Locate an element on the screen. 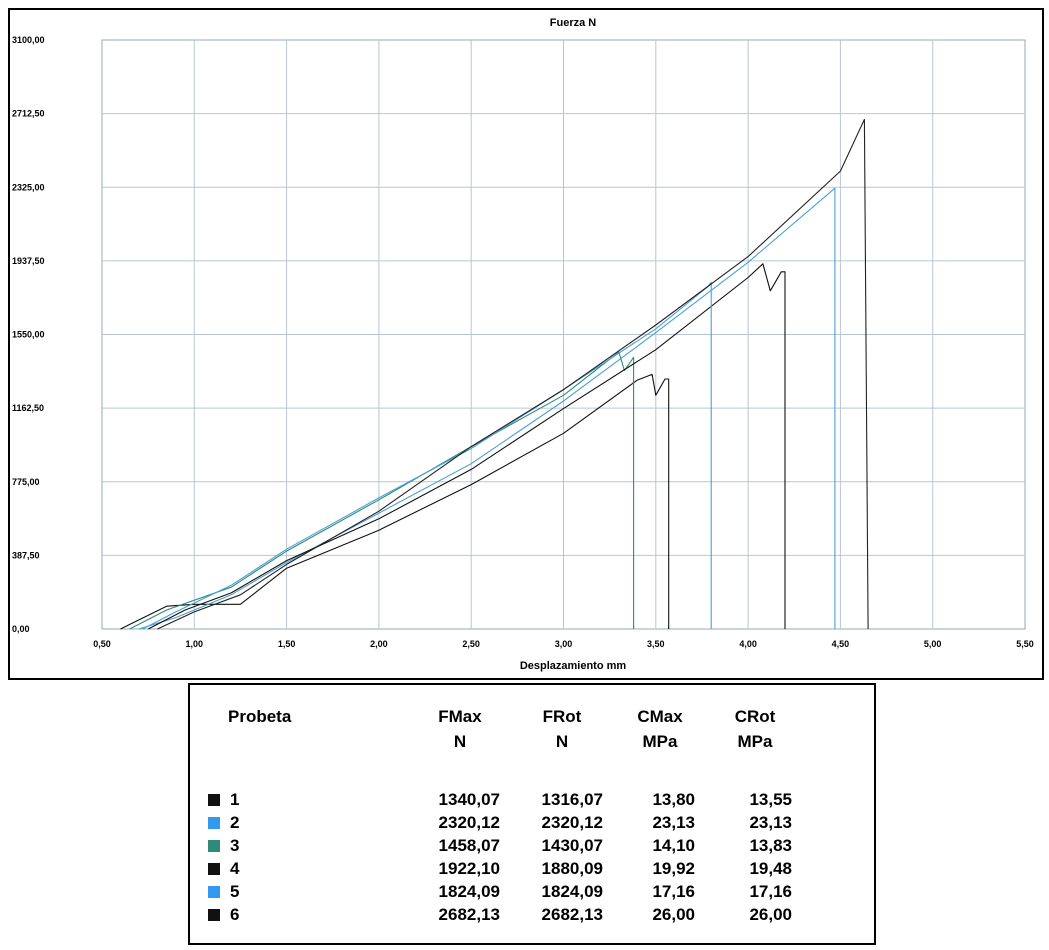  x-tick-label: 3,00 is located at coordinates (564, 644).